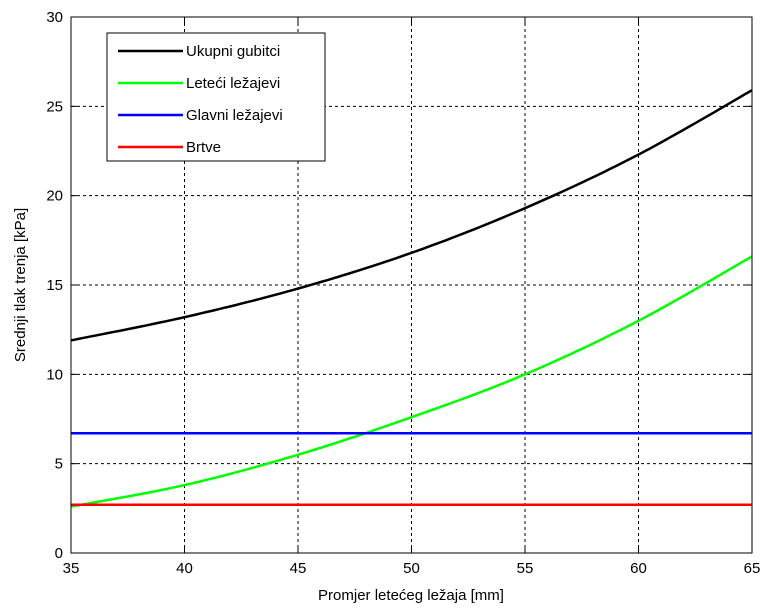 This screenshot has width=763, height=608. I want to click on legend-box, so click(216, 97).